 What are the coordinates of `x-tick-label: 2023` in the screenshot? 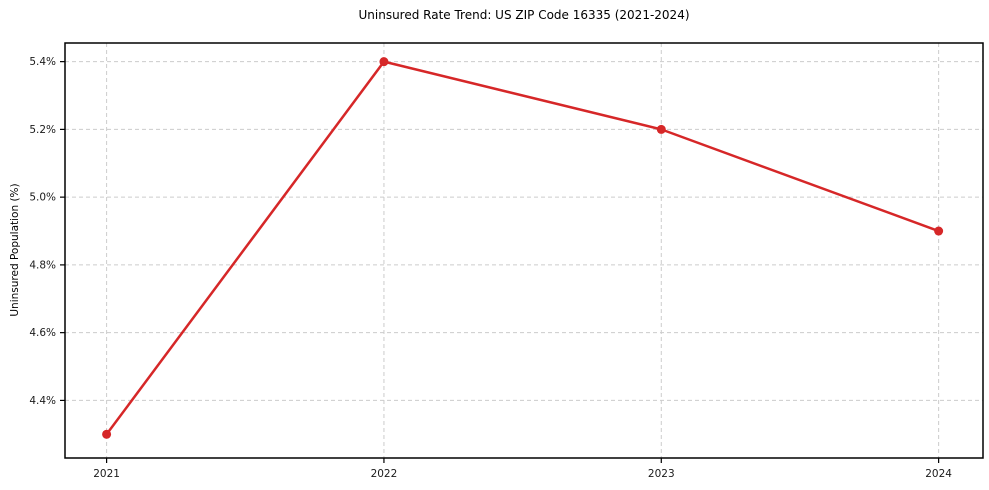 It's located at (661, 474).